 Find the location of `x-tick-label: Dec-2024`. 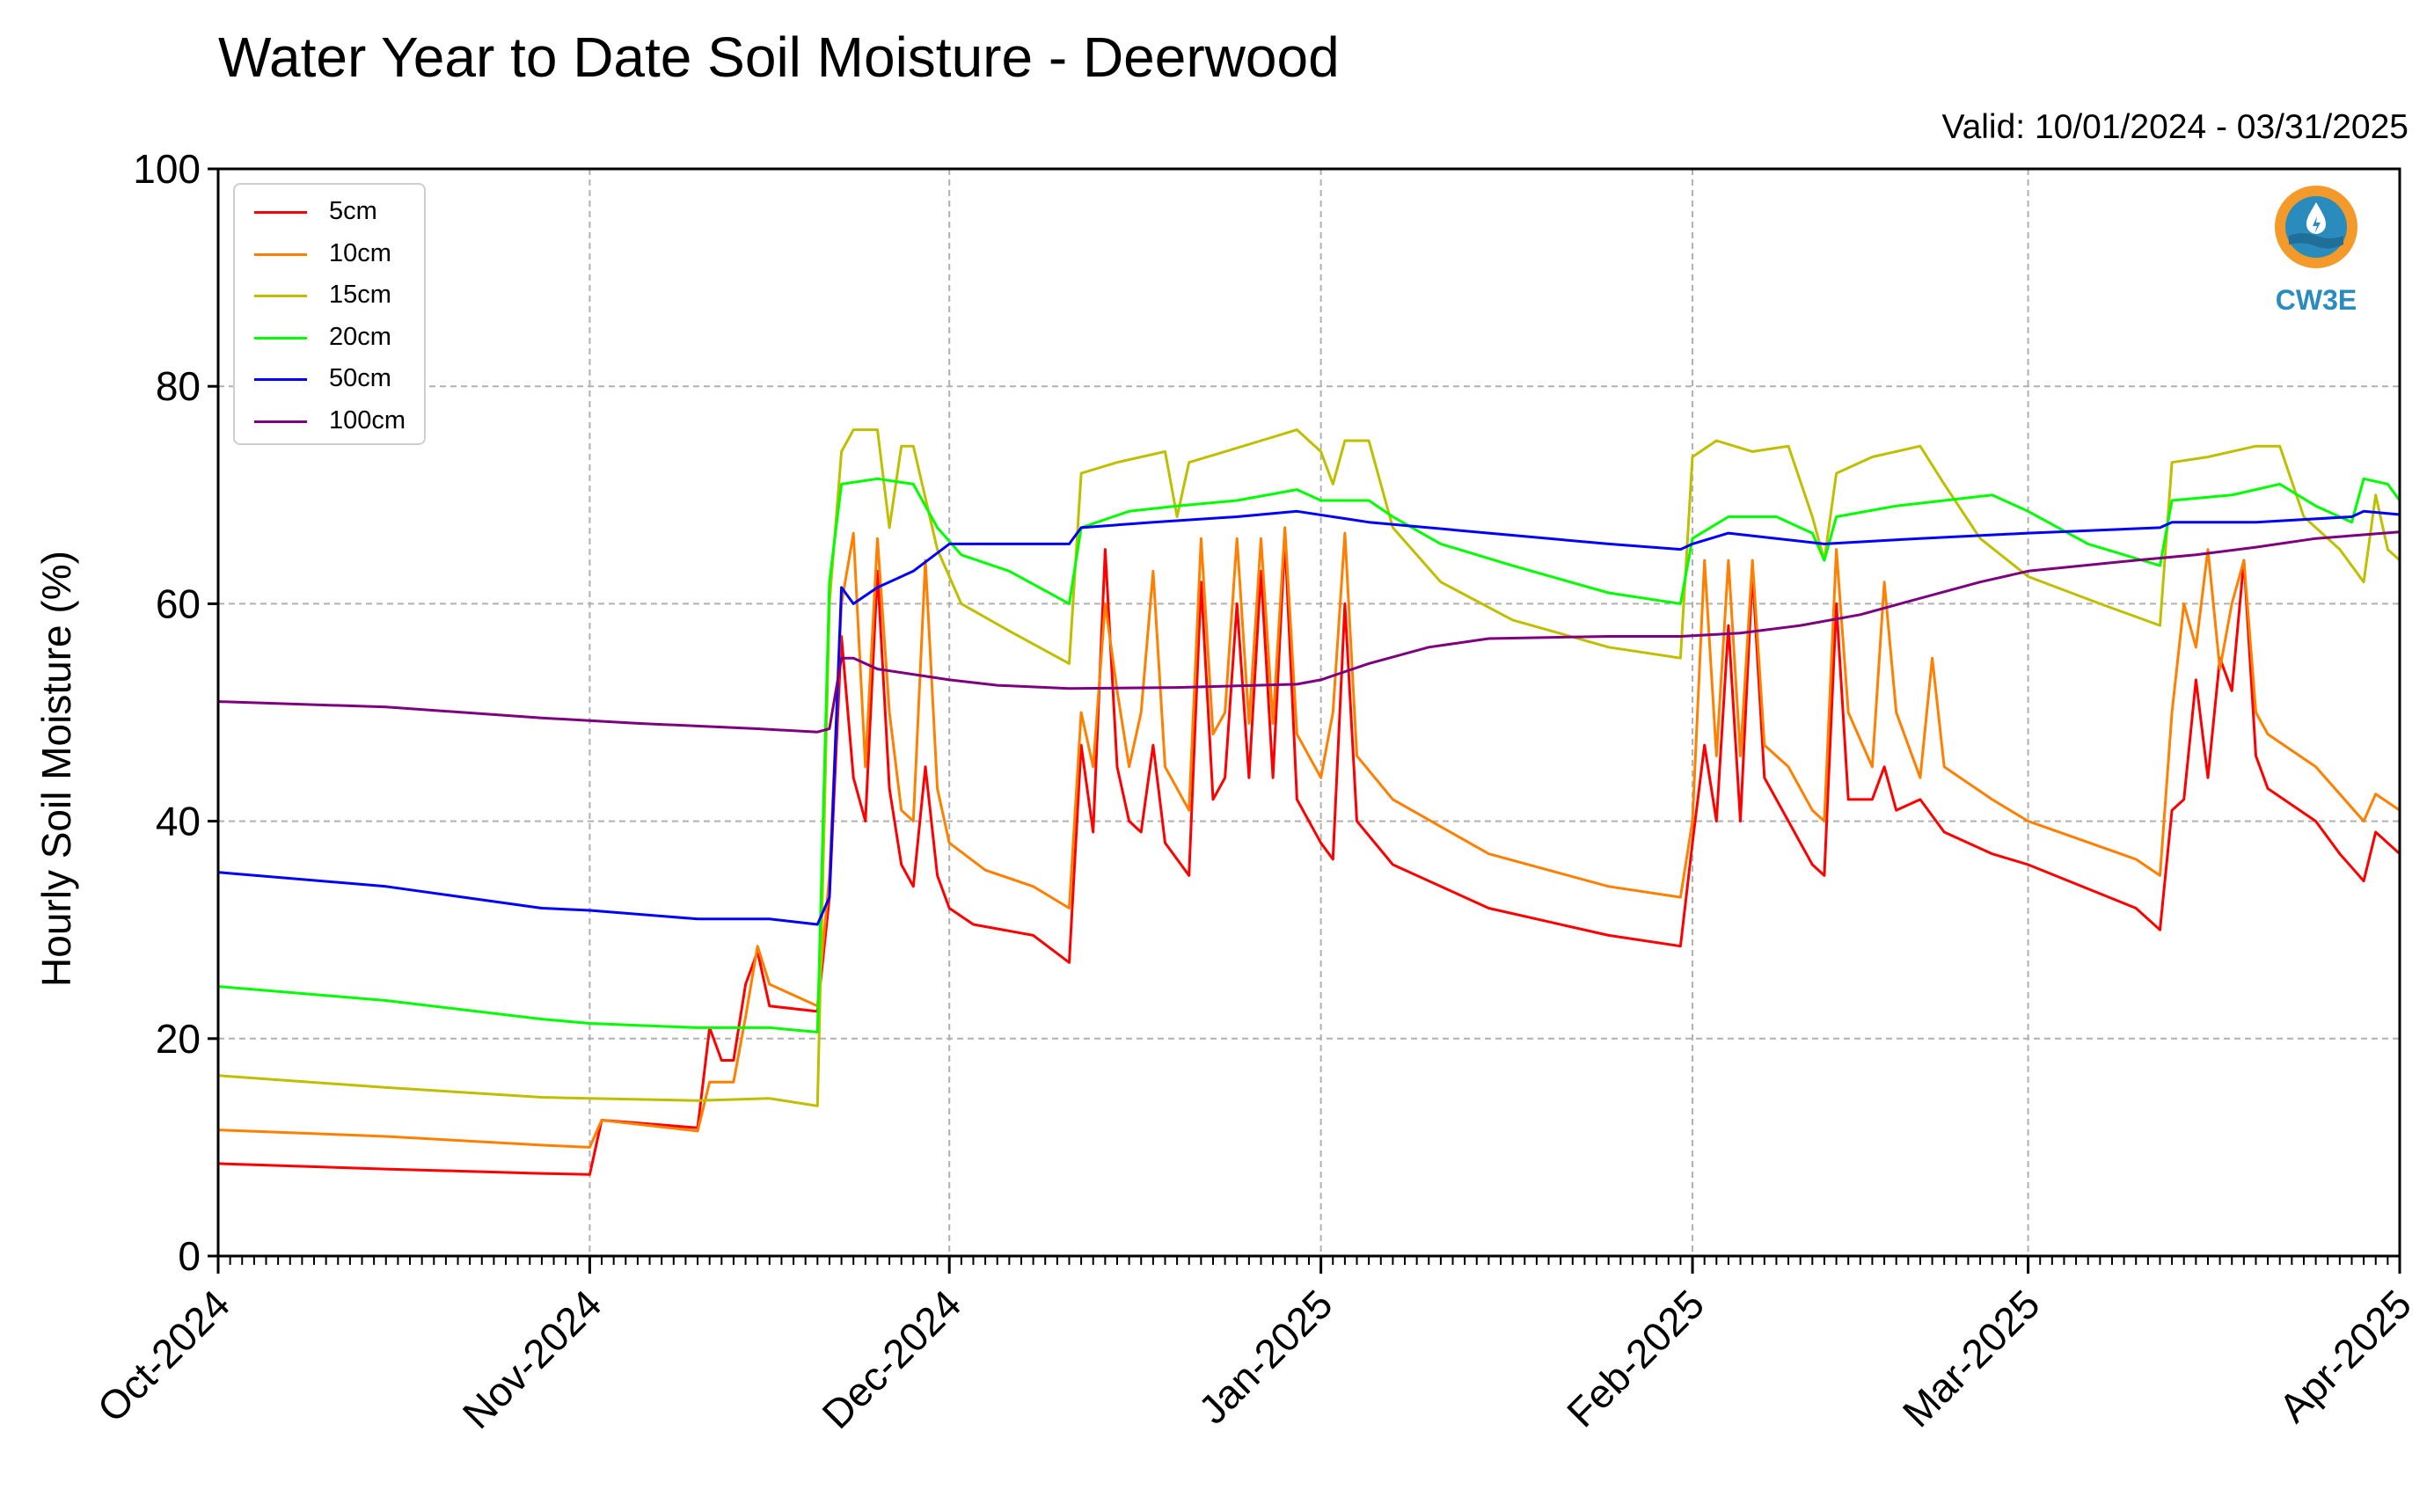

x-tick-label: Dec-2024 is located at coordinates (891, 1359).